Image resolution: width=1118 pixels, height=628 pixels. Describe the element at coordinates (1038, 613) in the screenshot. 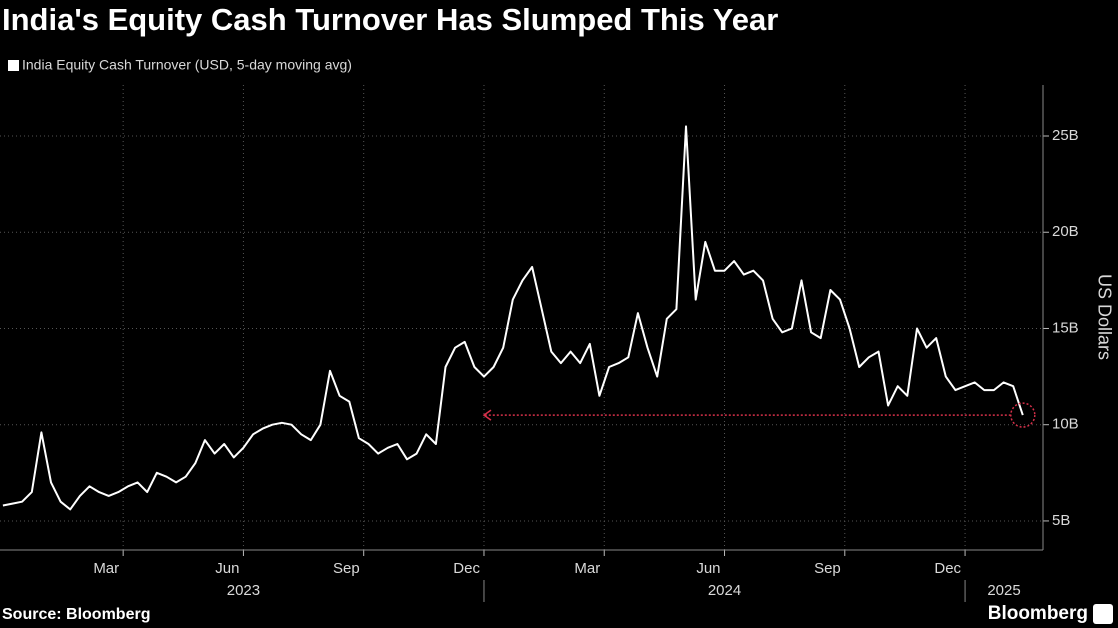

I see `brand: Bloomberg` at that location.